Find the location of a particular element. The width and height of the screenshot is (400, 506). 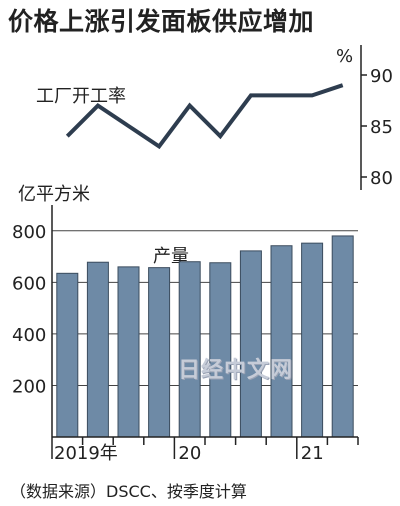

bar-q1 is located at coordinates (67, 355).